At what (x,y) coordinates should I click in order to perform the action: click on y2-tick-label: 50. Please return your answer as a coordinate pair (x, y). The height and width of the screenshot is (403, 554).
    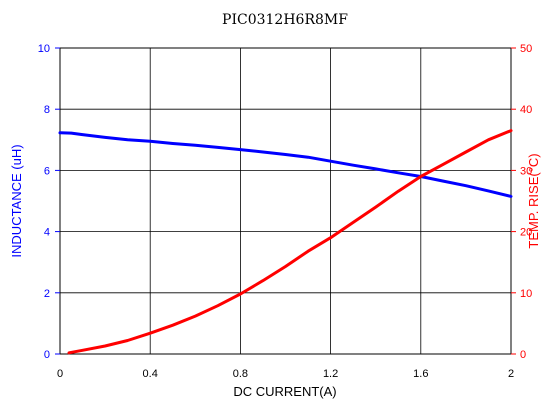
    Looking at the image, I should click on (526, 49).